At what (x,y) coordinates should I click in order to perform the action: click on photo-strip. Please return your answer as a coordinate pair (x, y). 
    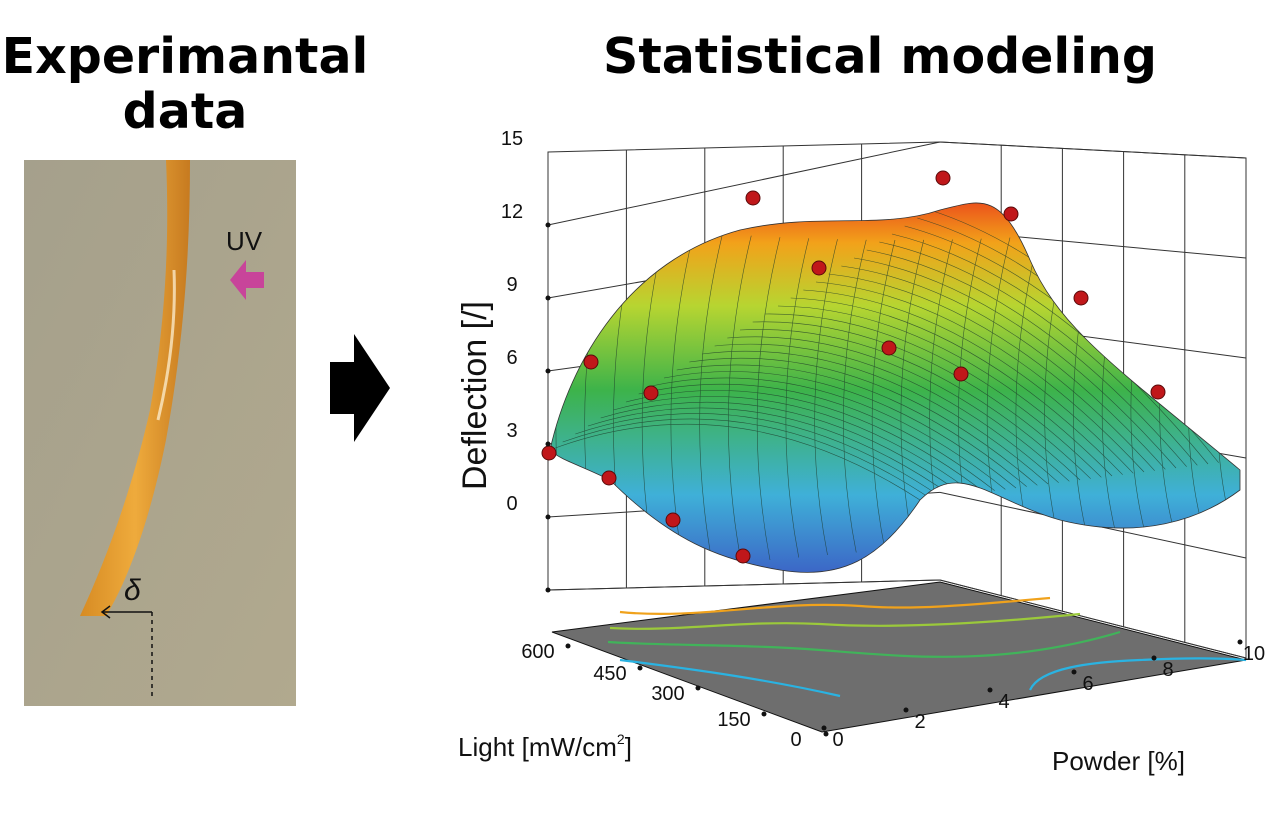
    Looking at the image, I should click on (135, 388).